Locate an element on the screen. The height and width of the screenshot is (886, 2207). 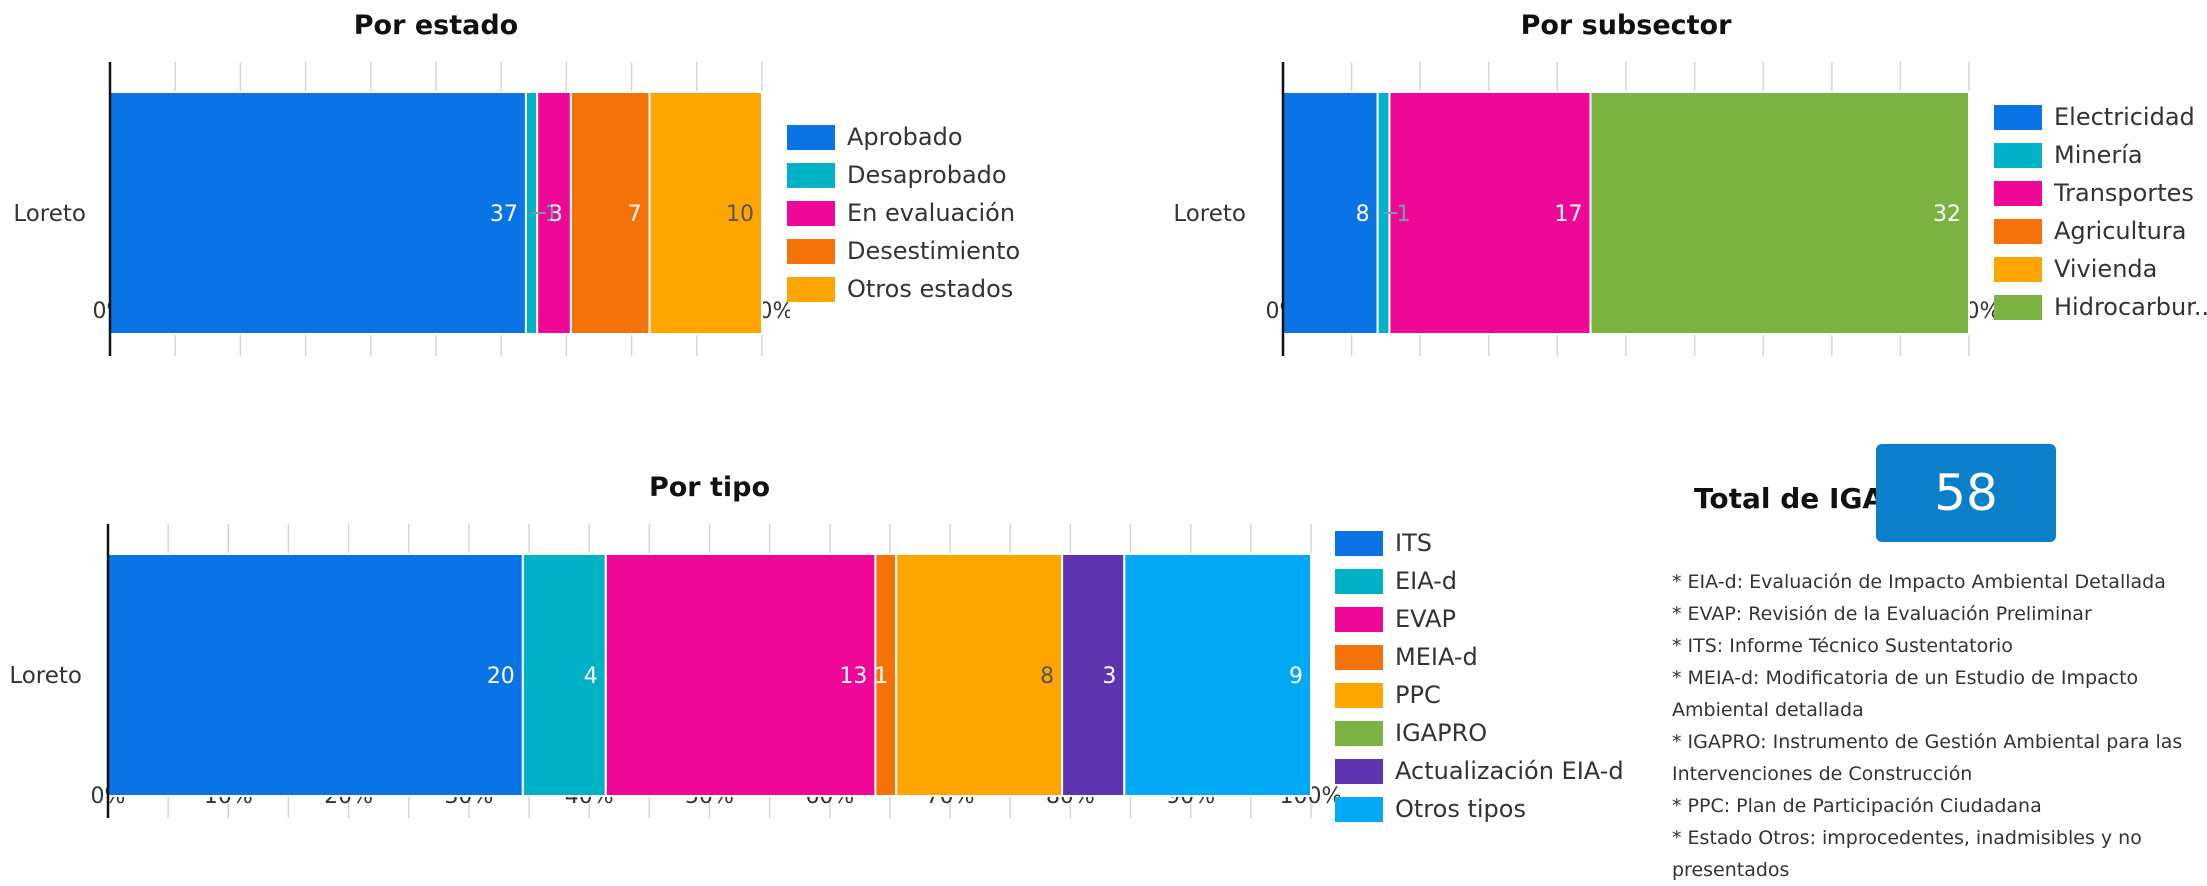
note-item: * PPC: Plan de Participación Ciudadana is located at coordinates (1857, 806).